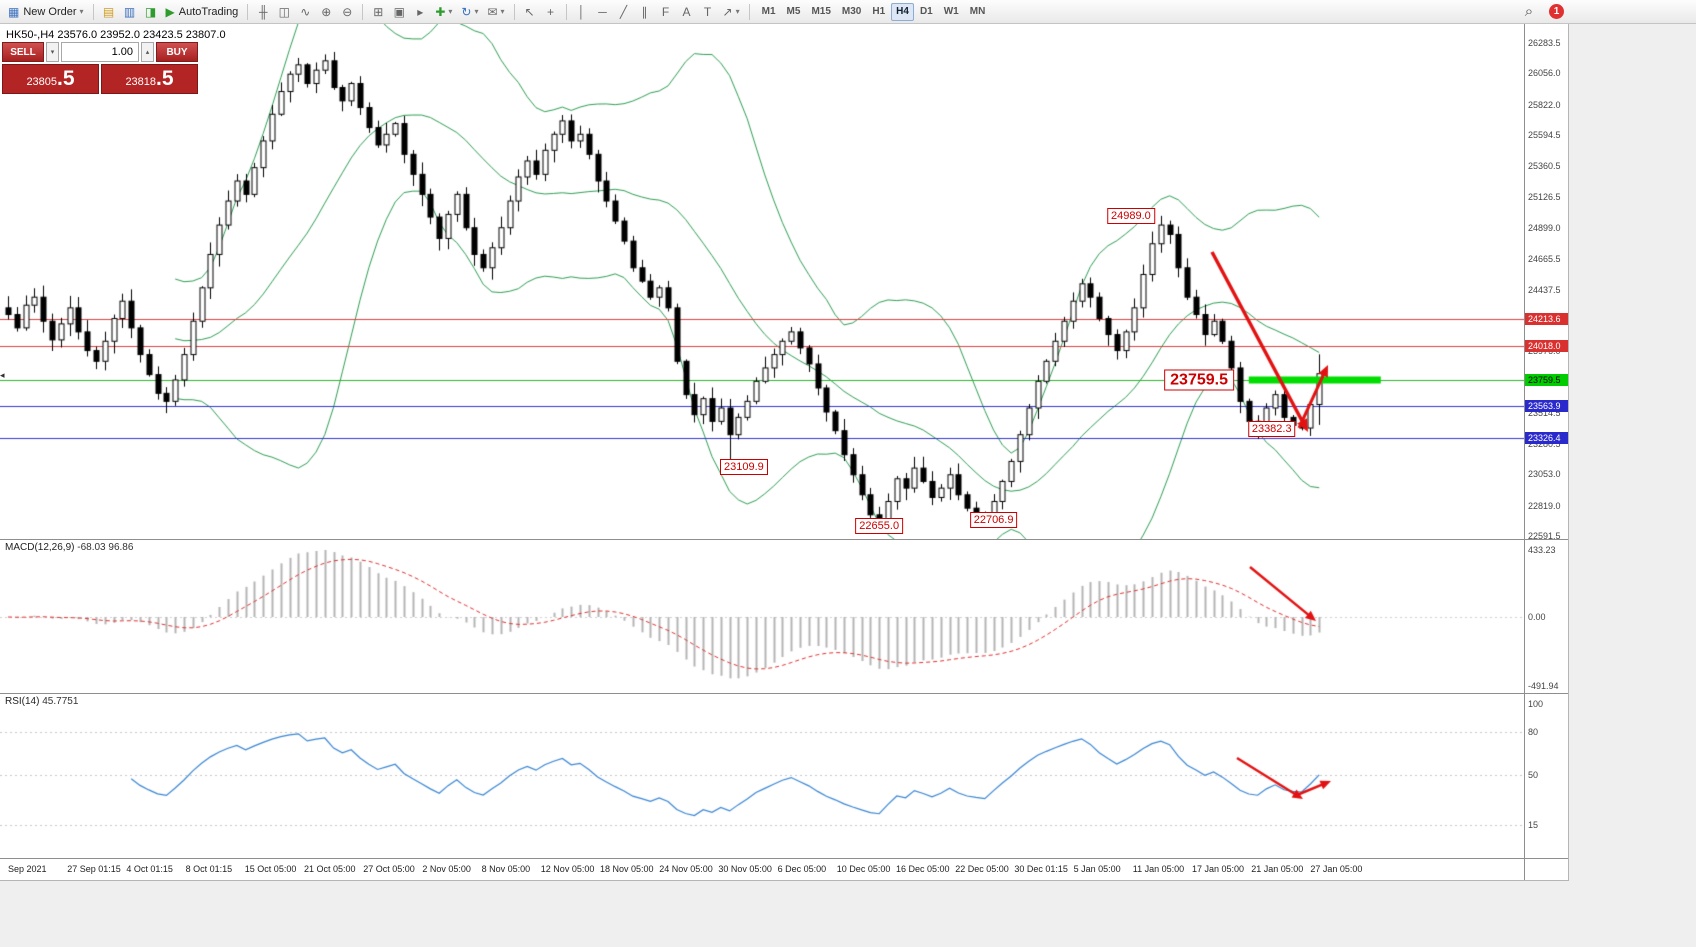 Image resolution: width=1696 pixels, height=947 pixels. Describe the element at coordinates (420, 12) in the screenshot. I see `chart-shift-button: ▸` at that location.